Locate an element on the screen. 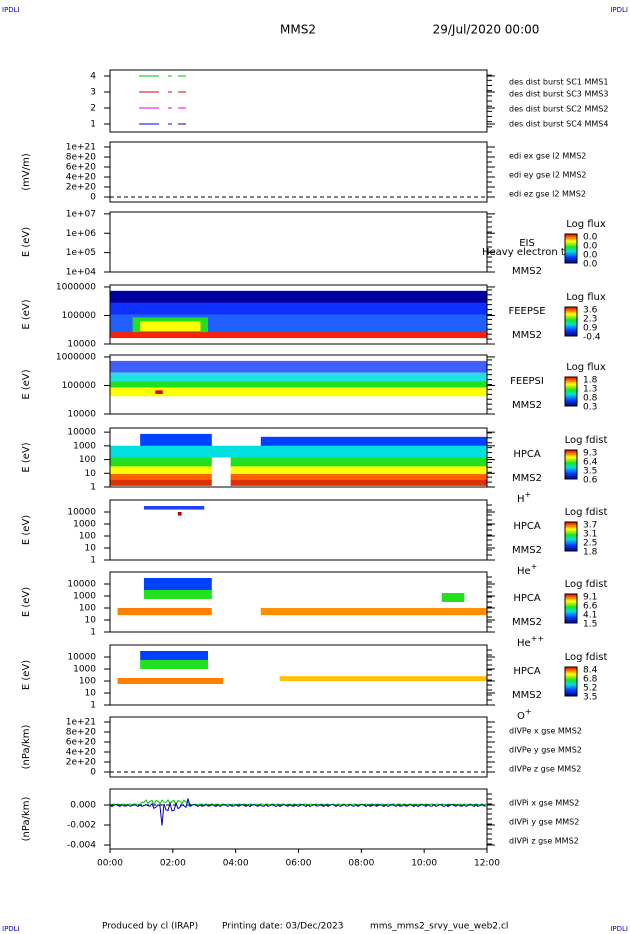  trace is located at coordinates (298, 803).